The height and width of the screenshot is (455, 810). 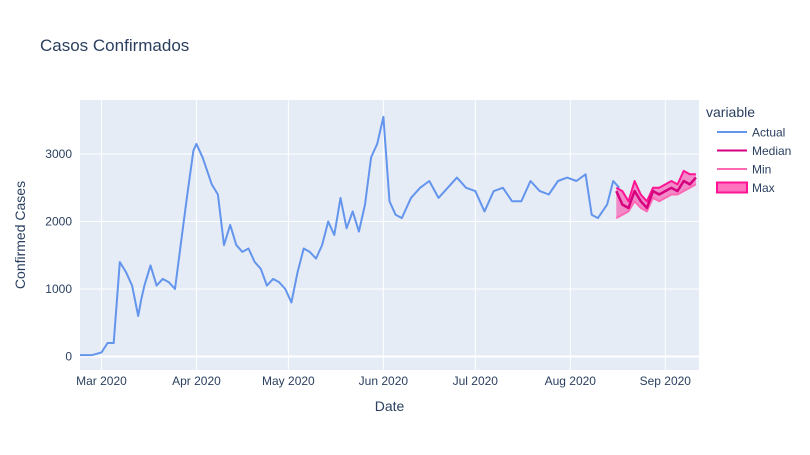 What do you see at coordinates (101, 381) in the screenshot?
I see `x-tick-label: Mar 2020` at bounding box center [101, 381].